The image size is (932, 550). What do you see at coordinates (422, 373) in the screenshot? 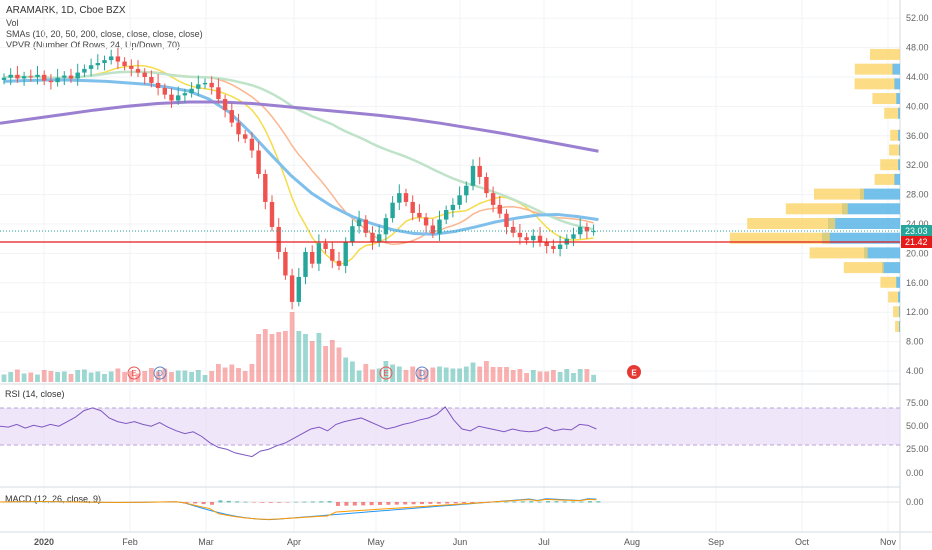
I see `dividend-marker-may` at bounding box center [422, 373].